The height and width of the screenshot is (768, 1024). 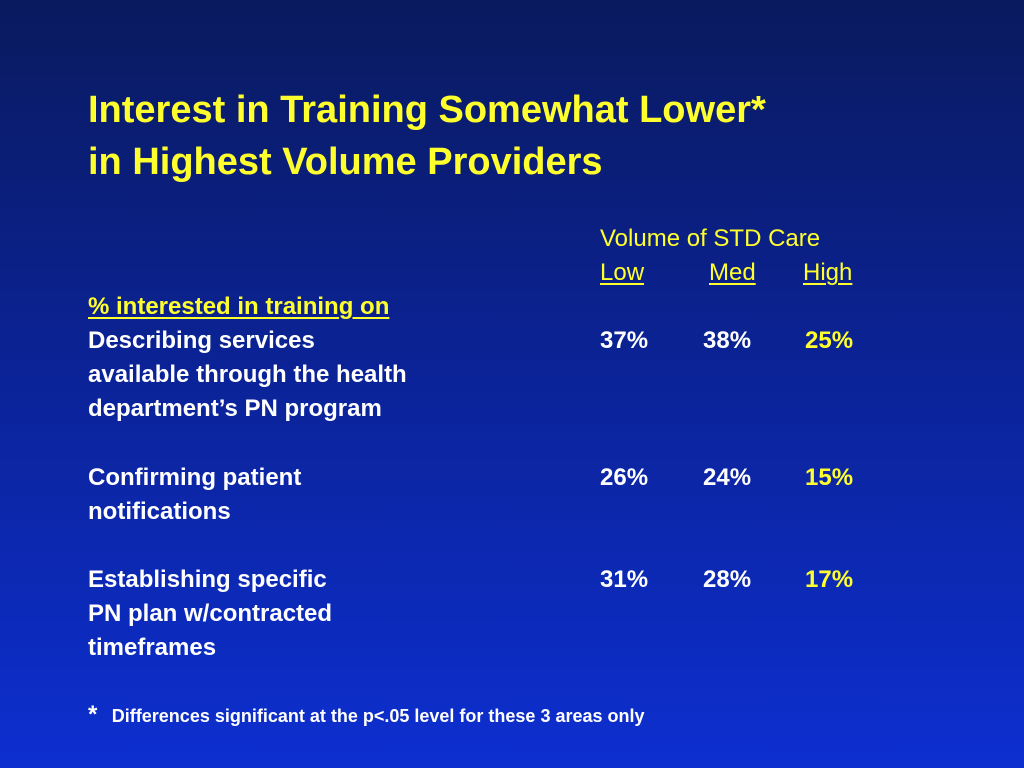 What do you see at coordinates (624, 477) in the screenshot?
I see `value-low: 26%` at bounding box center [624, 477].